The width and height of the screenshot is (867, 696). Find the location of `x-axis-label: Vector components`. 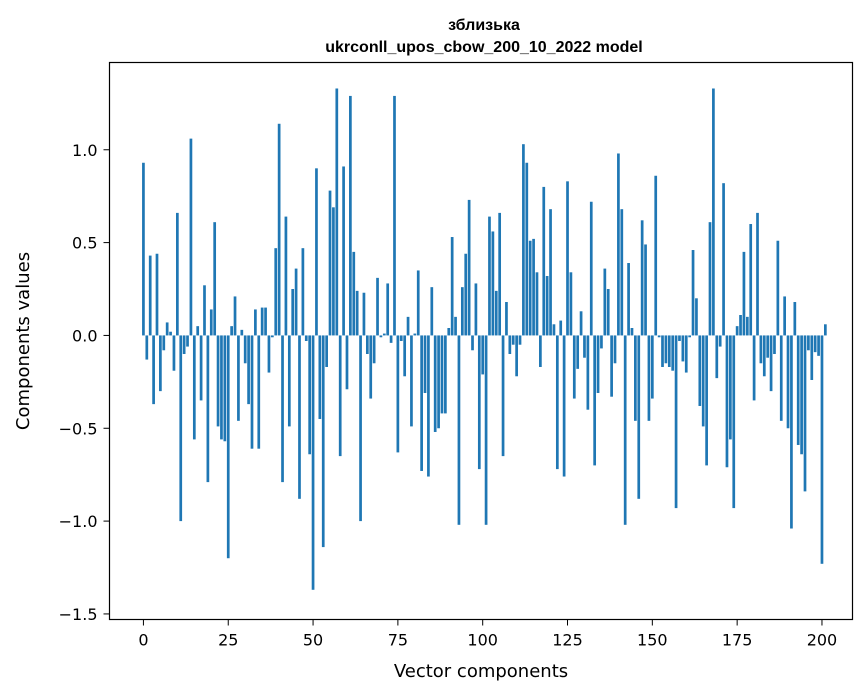

x-axis-label: Vector components is located at coordinates (481, 671).